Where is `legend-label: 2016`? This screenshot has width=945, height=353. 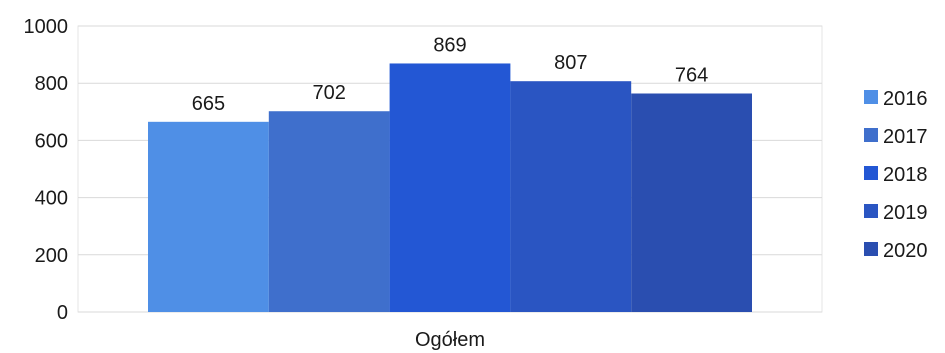 legend-label: 2016 is located at coordinates (905, 99).